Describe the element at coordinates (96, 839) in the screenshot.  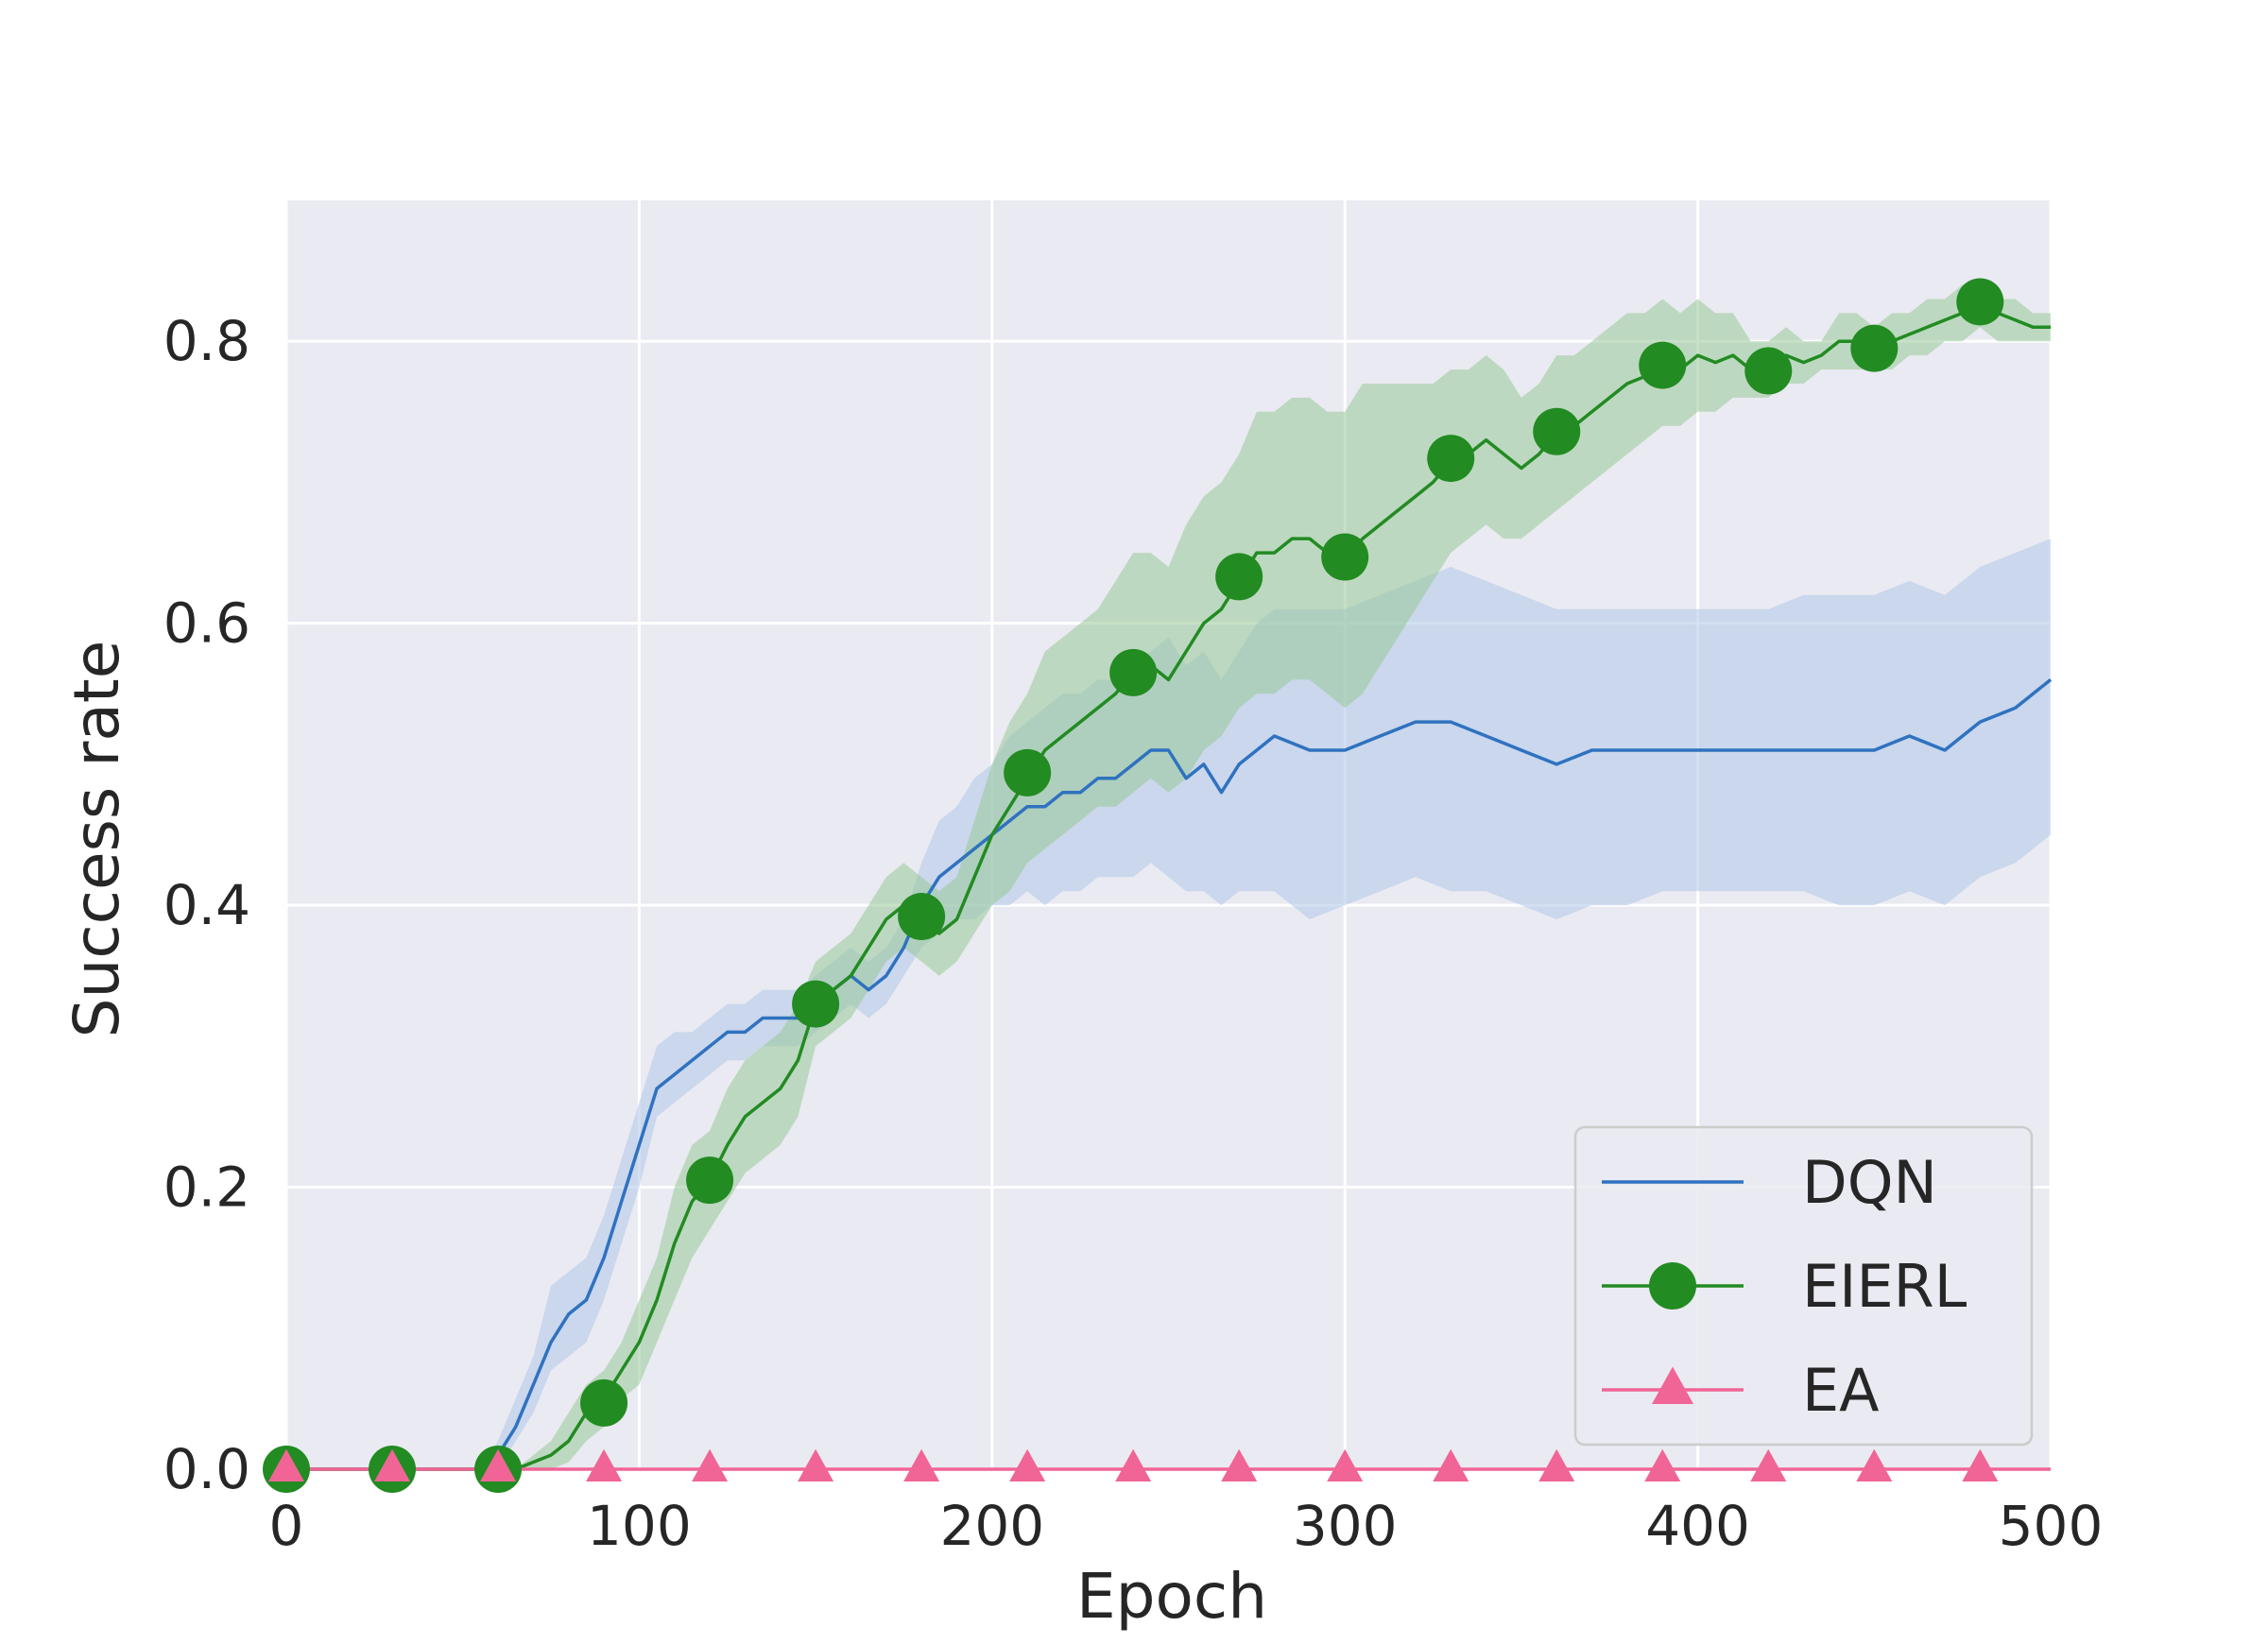
I see `y-axis-label: Success rate` at that location.